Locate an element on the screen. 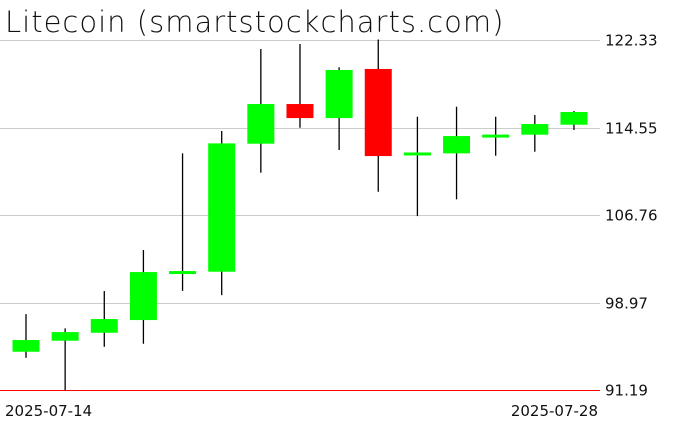 This screenshot has height=431, width=676. y-tick-label: 91.19 is located at coordinates (626, 391).